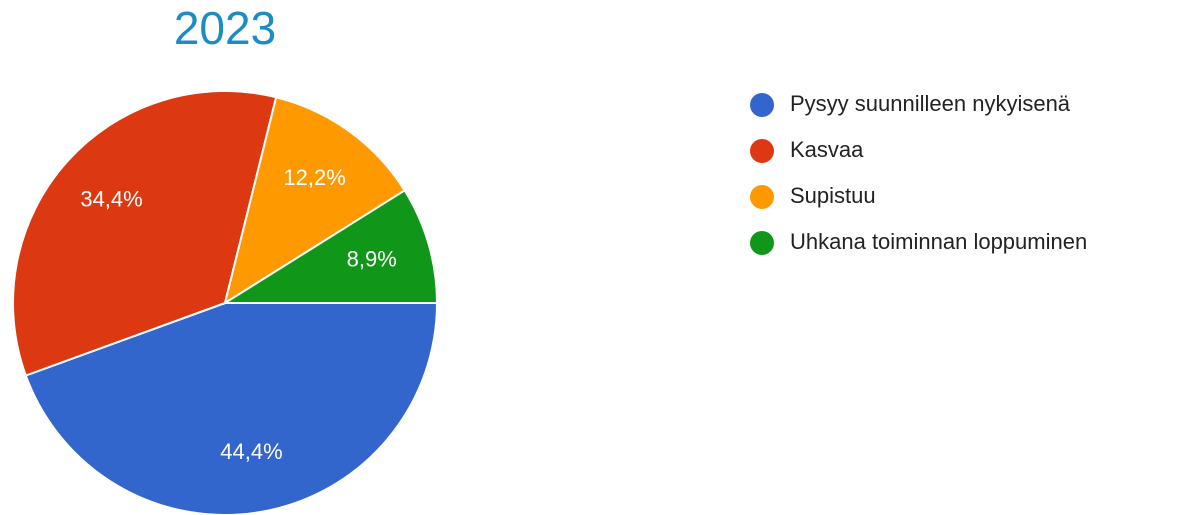 This screenshot has width=1179, height=515. Describe the element at coordinates (372, 259) in the screenshot. I see `slice-label: 8,9%` at that location.